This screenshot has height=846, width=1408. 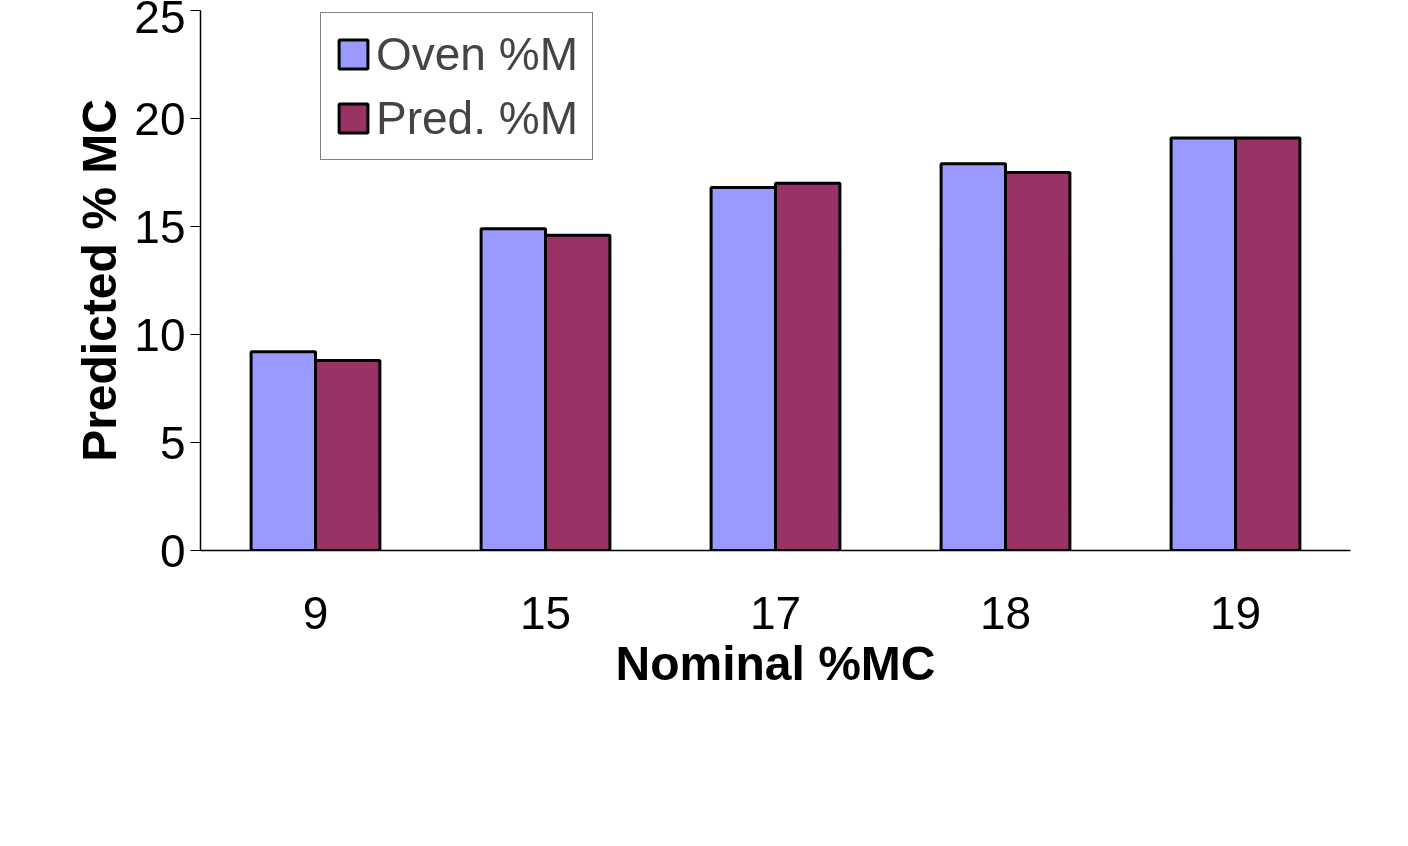 What do you see at coordinates (160, 334) in the screenshot?
I see `y-tick-label: 10` at bounding box center [160, 334].